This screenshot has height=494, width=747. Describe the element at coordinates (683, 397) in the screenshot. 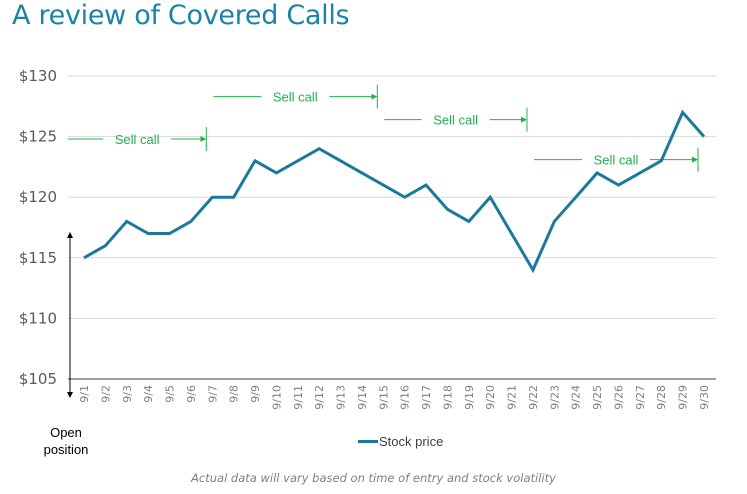

I see `x-tick-label: 9/29` at that location.